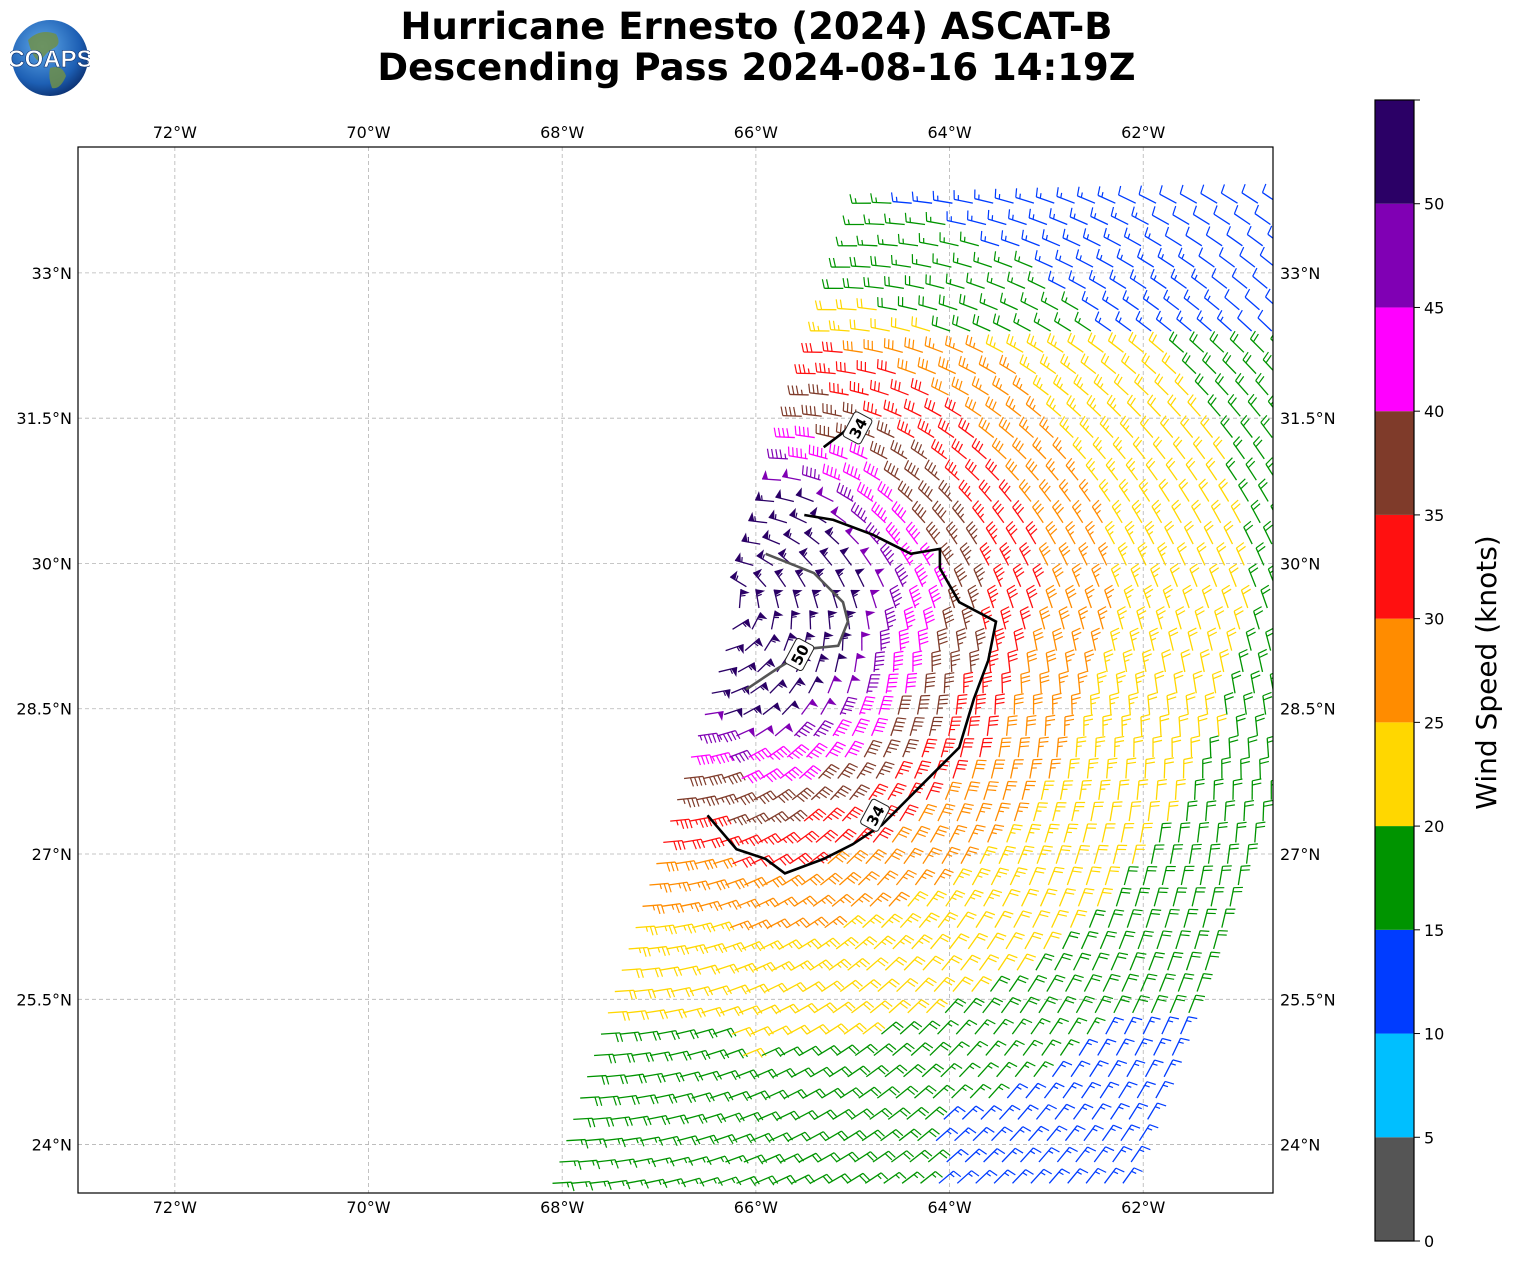  Describe the element at coordinates (368, 132) in the screenshot. I see `lon-tick-label-top: 70°W` at that location.